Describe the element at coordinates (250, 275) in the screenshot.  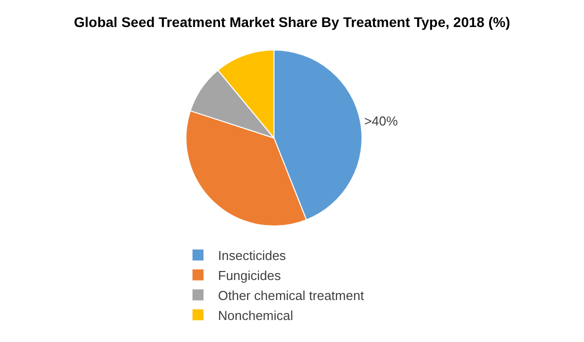
I see `legend-label: Fungicides` at that location.